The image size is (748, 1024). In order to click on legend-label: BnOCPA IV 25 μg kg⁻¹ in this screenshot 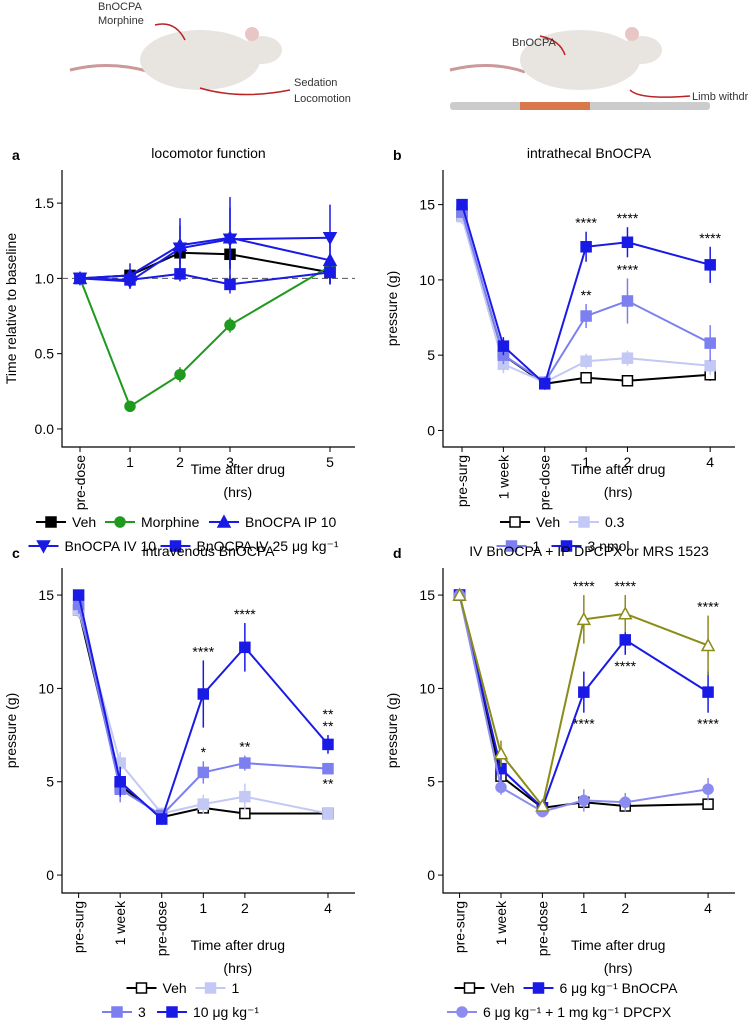, I will do `click(268, 546)`.